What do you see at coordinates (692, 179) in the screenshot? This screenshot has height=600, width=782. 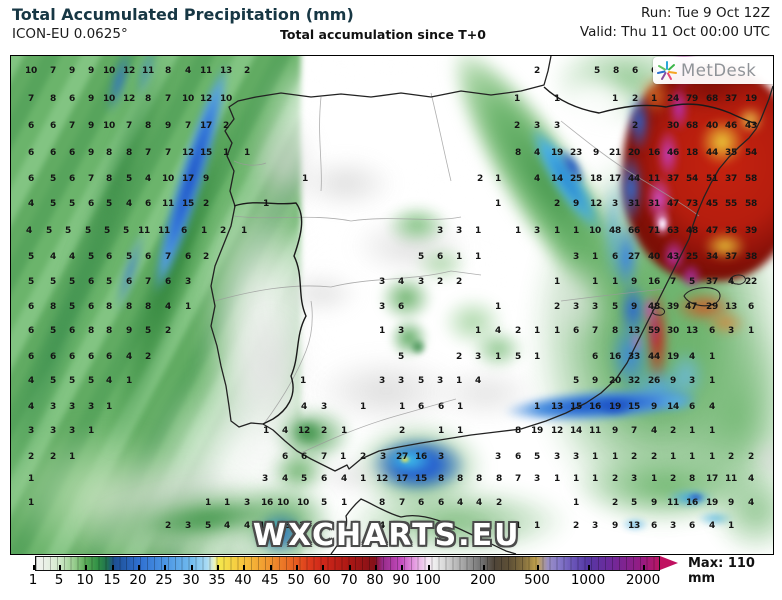 I see `grid-value: 54` at bounding box center [692, 179].